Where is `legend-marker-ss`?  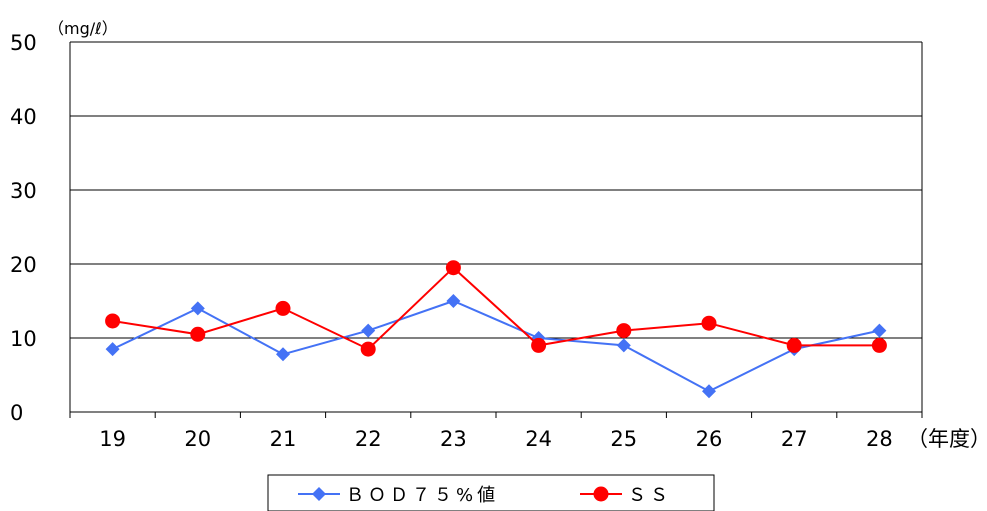
legend-marker-ss is located at coordinates (601, 494).